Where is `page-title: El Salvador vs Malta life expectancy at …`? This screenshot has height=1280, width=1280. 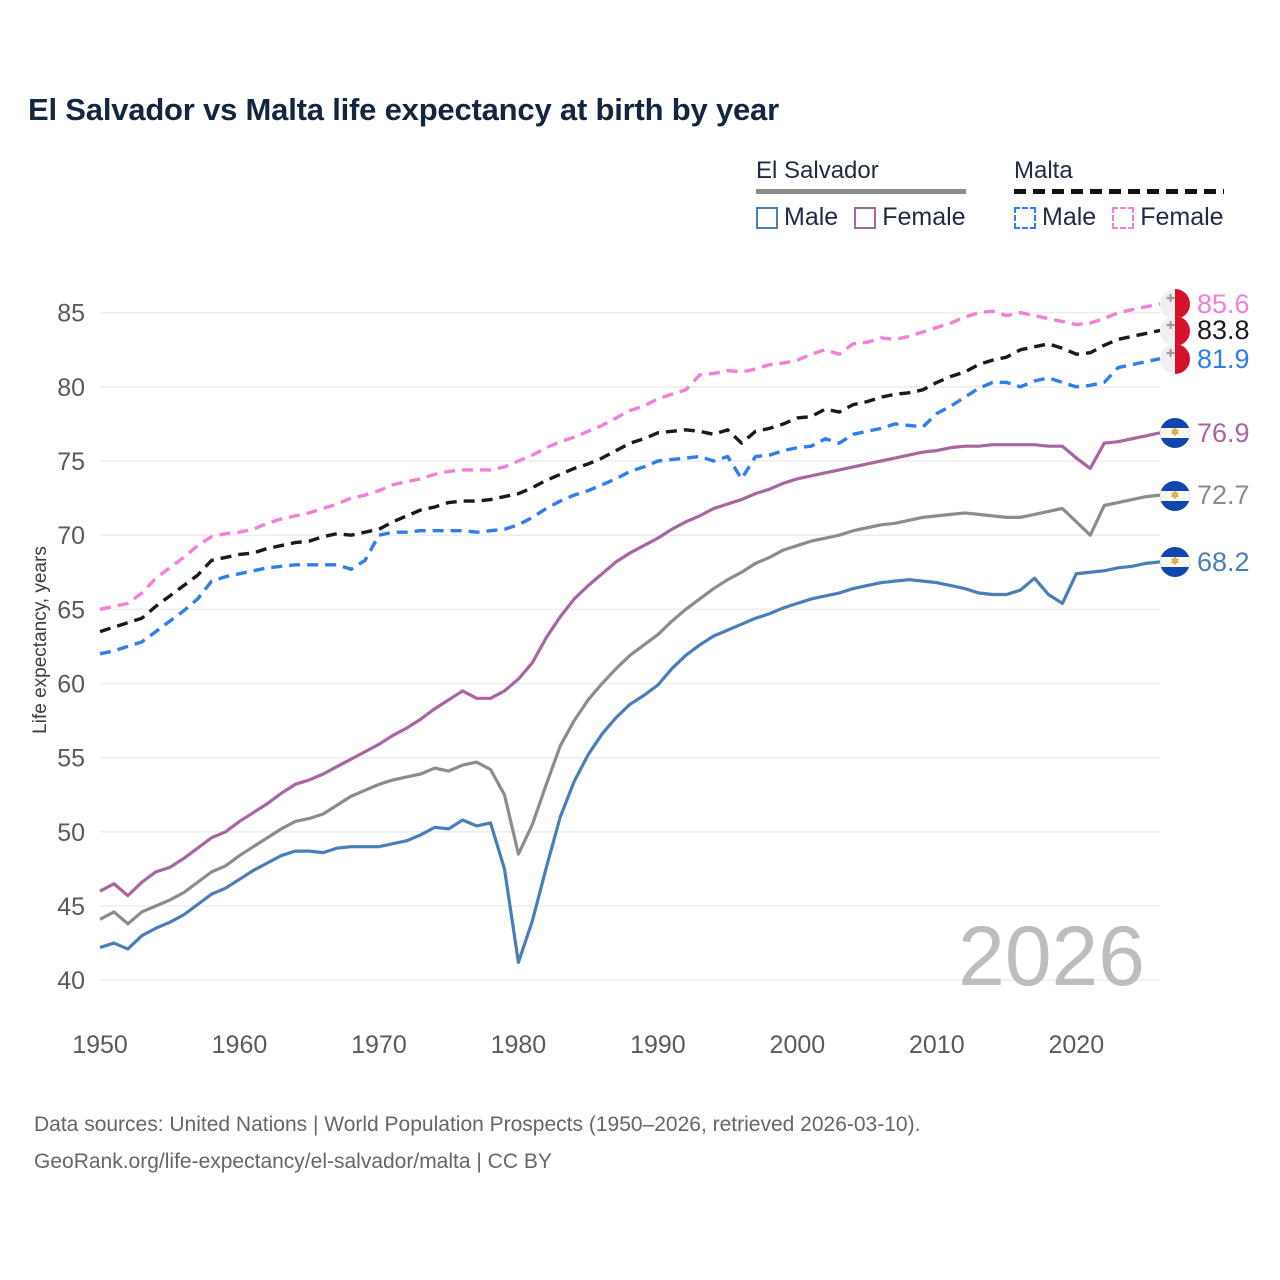
page-title: El Salvador vs Malta life expectancy at … is located at coordinates (403, 109).